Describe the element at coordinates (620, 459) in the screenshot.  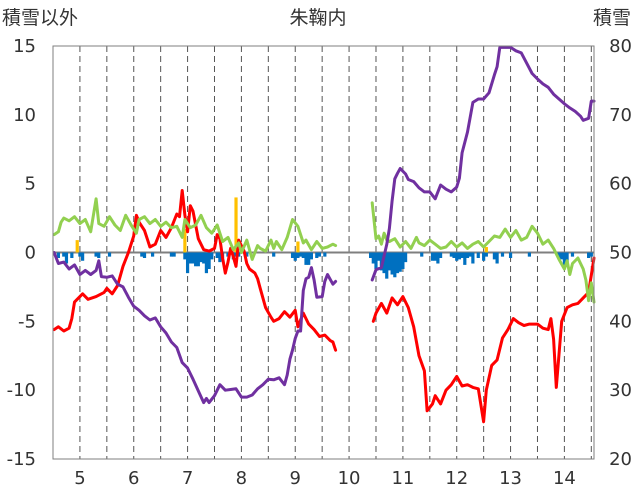
I see `right-tick-label: 20` at that location.